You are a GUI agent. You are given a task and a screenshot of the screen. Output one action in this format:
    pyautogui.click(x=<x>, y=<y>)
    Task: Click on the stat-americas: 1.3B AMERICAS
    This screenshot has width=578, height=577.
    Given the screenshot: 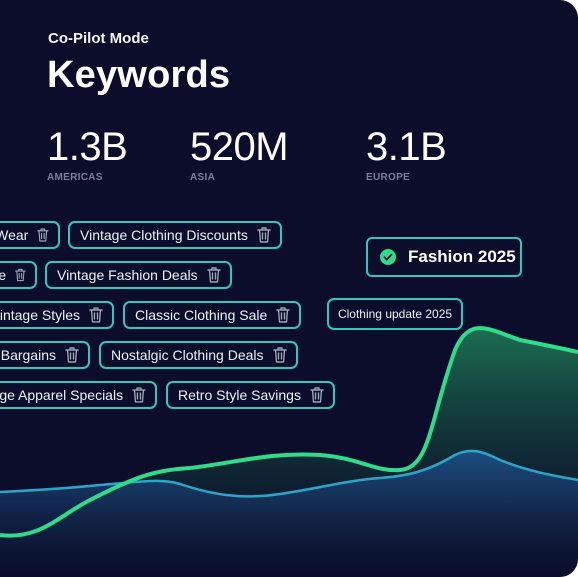 What is the action you would take?
    pyautogui.click(x=87, y=153)
    